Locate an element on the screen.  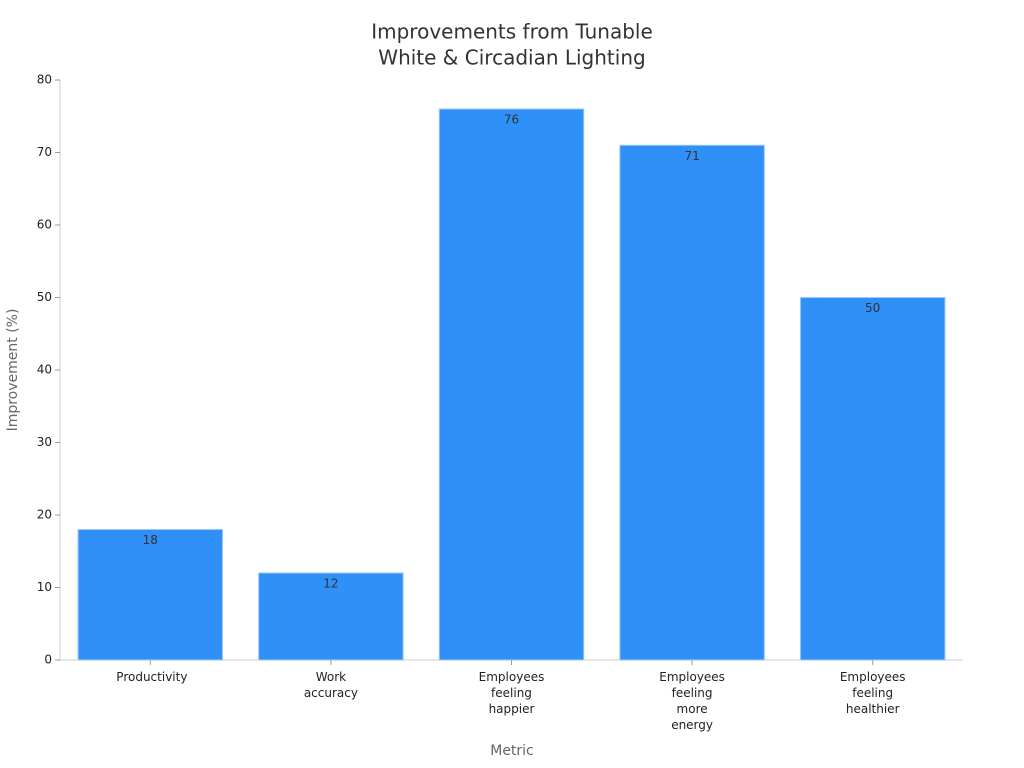
x-axis-label: Metric is located at coordinates (512, 751).